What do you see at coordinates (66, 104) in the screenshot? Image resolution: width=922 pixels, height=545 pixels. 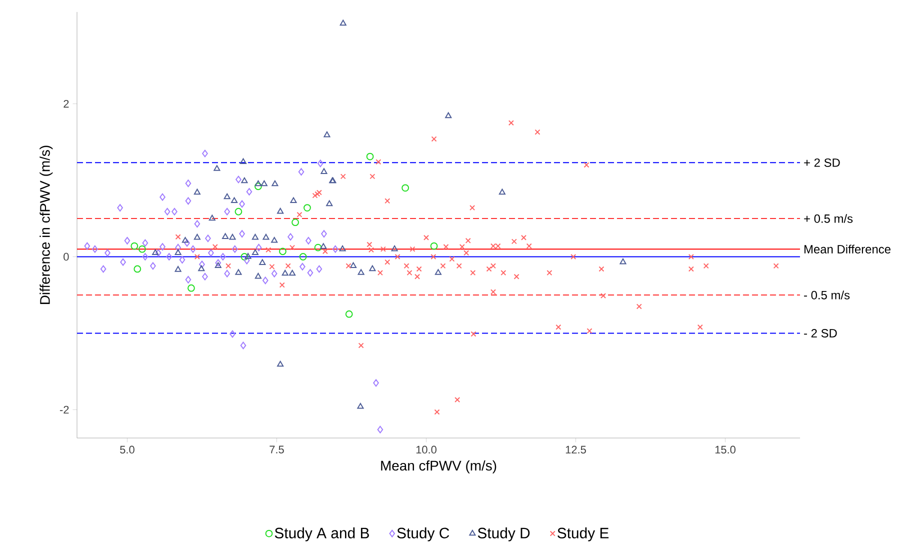 I see `y-tick-label: 2` at bounding box center [66, 104].